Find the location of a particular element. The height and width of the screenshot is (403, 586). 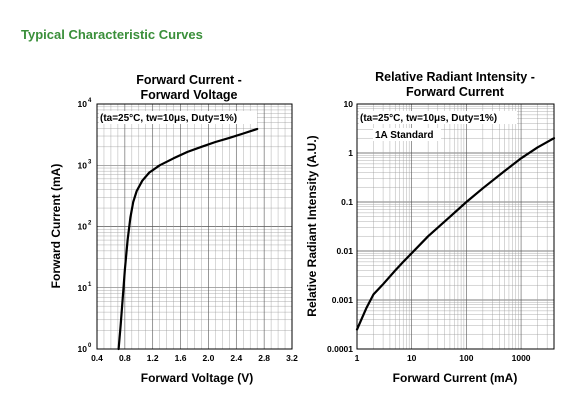

y-tick-label: 1 is located at coordinates (350, 153).